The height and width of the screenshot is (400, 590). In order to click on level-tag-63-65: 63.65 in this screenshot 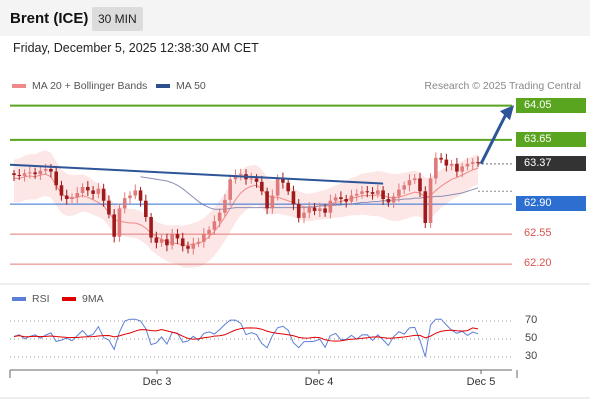, I will do `click(551, 139)`.